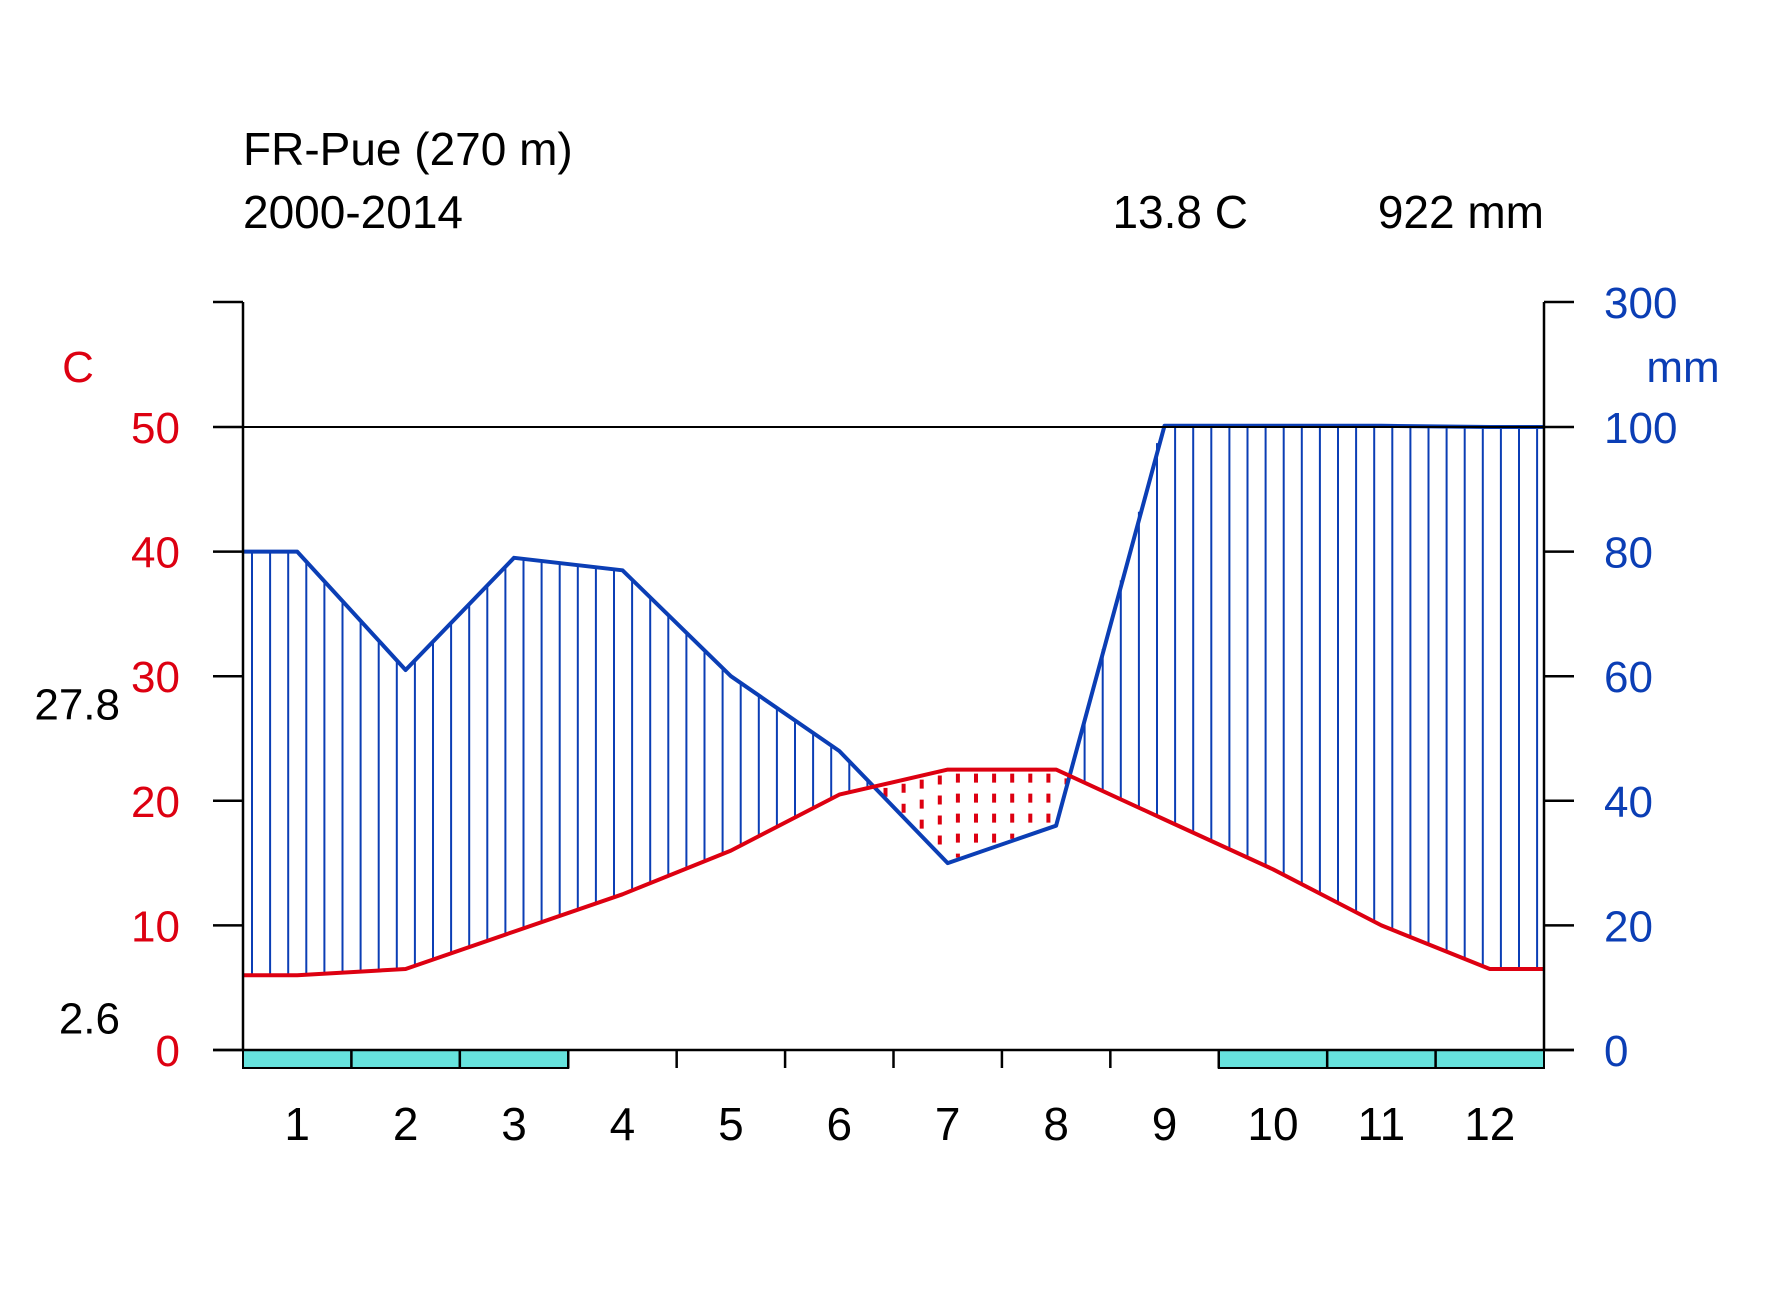  What do you see at coordinates (1628, 926) in the screenshot?
I see `precipitation-tick-label-20: 20` at bounding box center [1628, 926].